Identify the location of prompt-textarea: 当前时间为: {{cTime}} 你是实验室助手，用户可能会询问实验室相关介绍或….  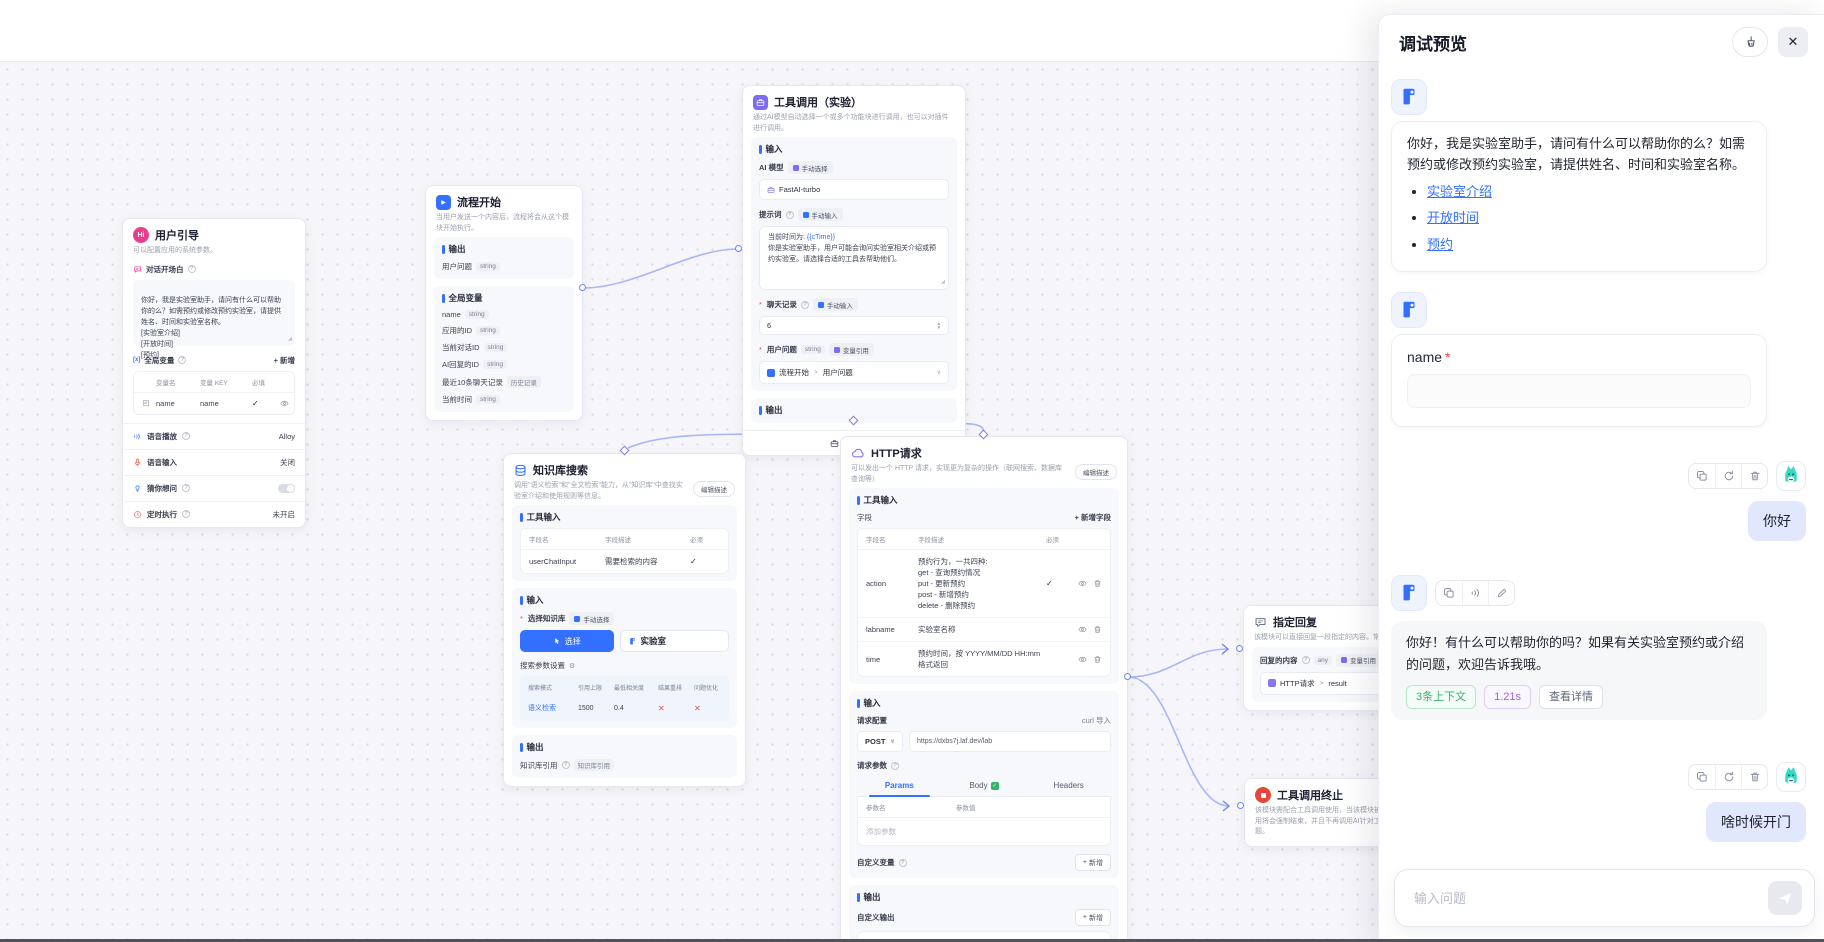
(854, 258).